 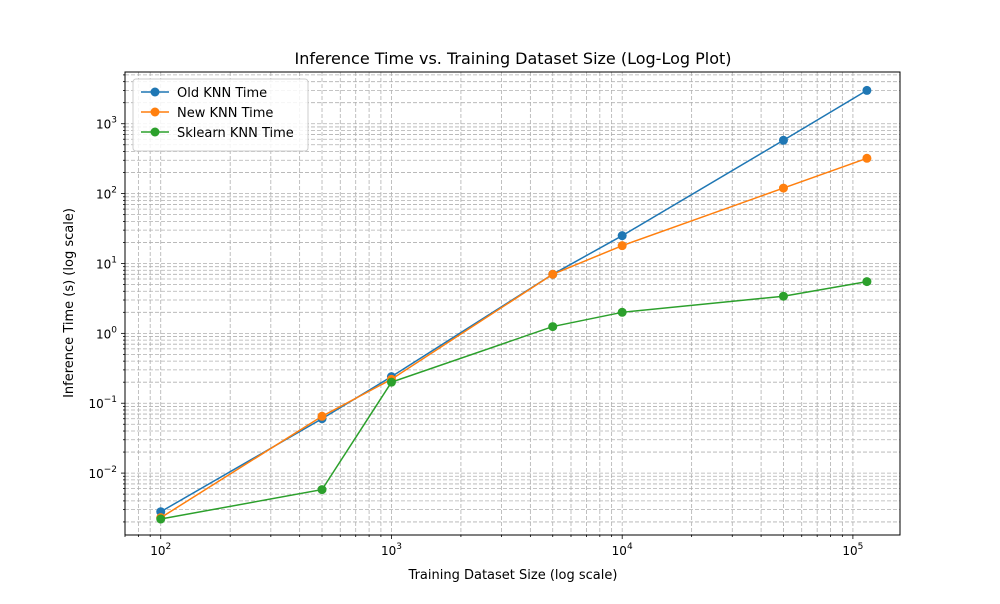 I want to click on legend-label: Sklearn KNN Time, so click(x=235, y=133).